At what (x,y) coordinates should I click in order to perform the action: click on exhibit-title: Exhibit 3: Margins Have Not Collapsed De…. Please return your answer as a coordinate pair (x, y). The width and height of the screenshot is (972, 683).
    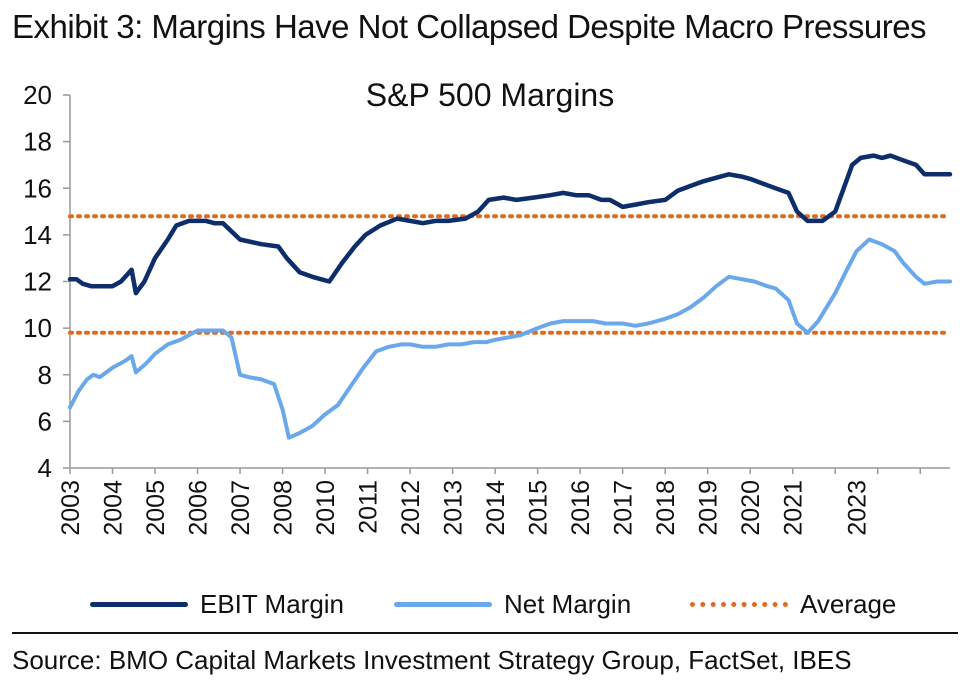
    Looking at the image, I should click on (469, 26).